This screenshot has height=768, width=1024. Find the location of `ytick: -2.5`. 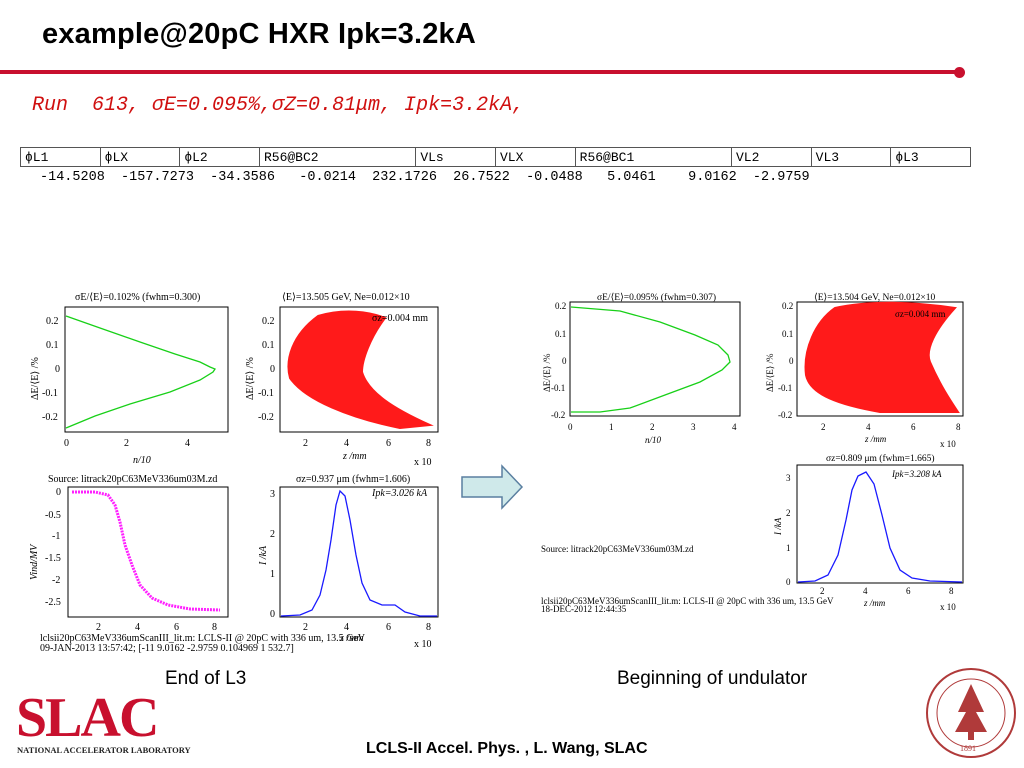

ytick: -2.5 is located at coordinates (53, 602).